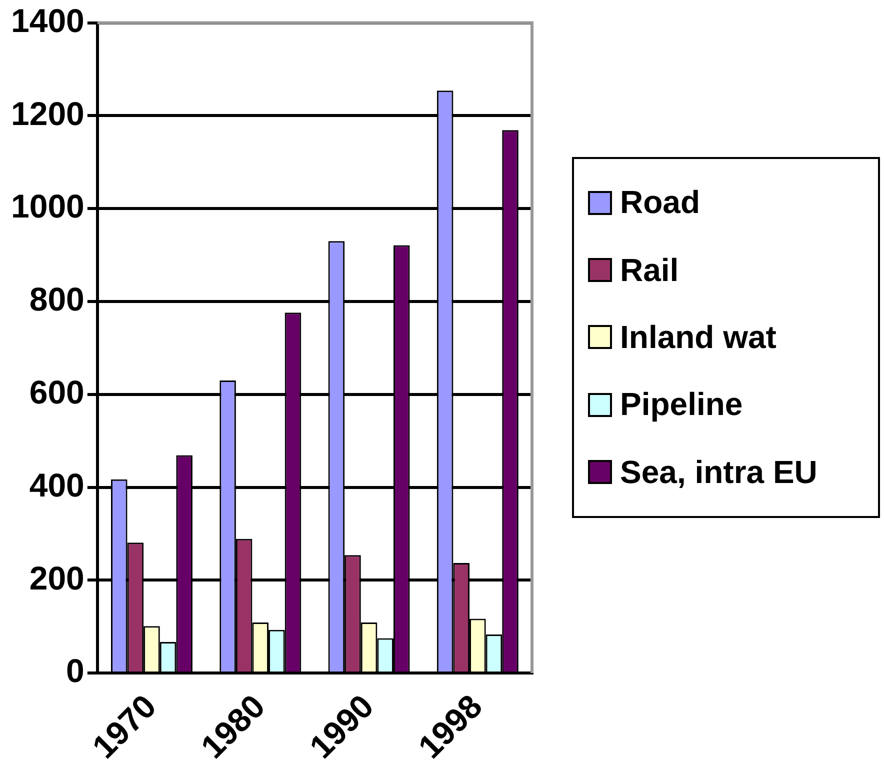  What do you see at coordinates (649, 270) in the screenshot?
I see `legend-label: Rail` at bounding box center [649, 270].